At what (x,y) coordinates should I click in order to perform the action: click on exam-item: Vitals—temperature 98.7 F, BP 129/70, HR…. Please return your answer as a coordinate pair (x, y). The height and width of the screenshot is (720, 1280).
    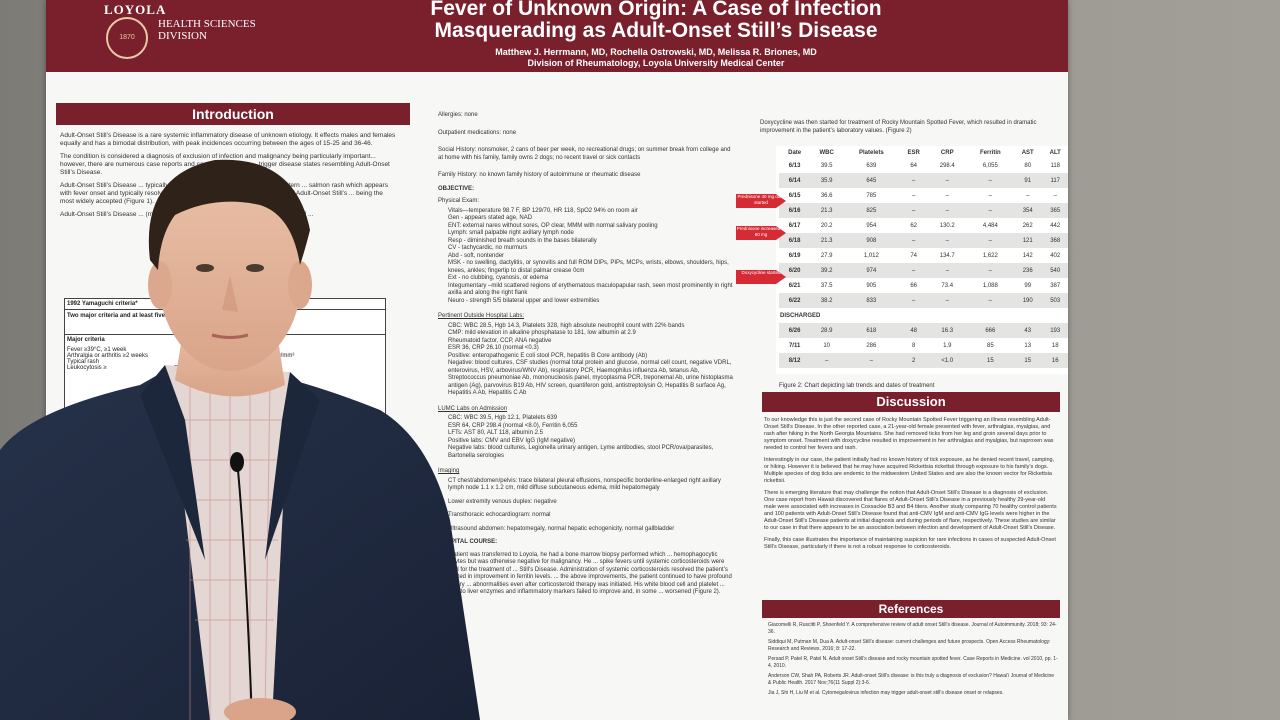
    Looking at the image, I should click on (543, 210).